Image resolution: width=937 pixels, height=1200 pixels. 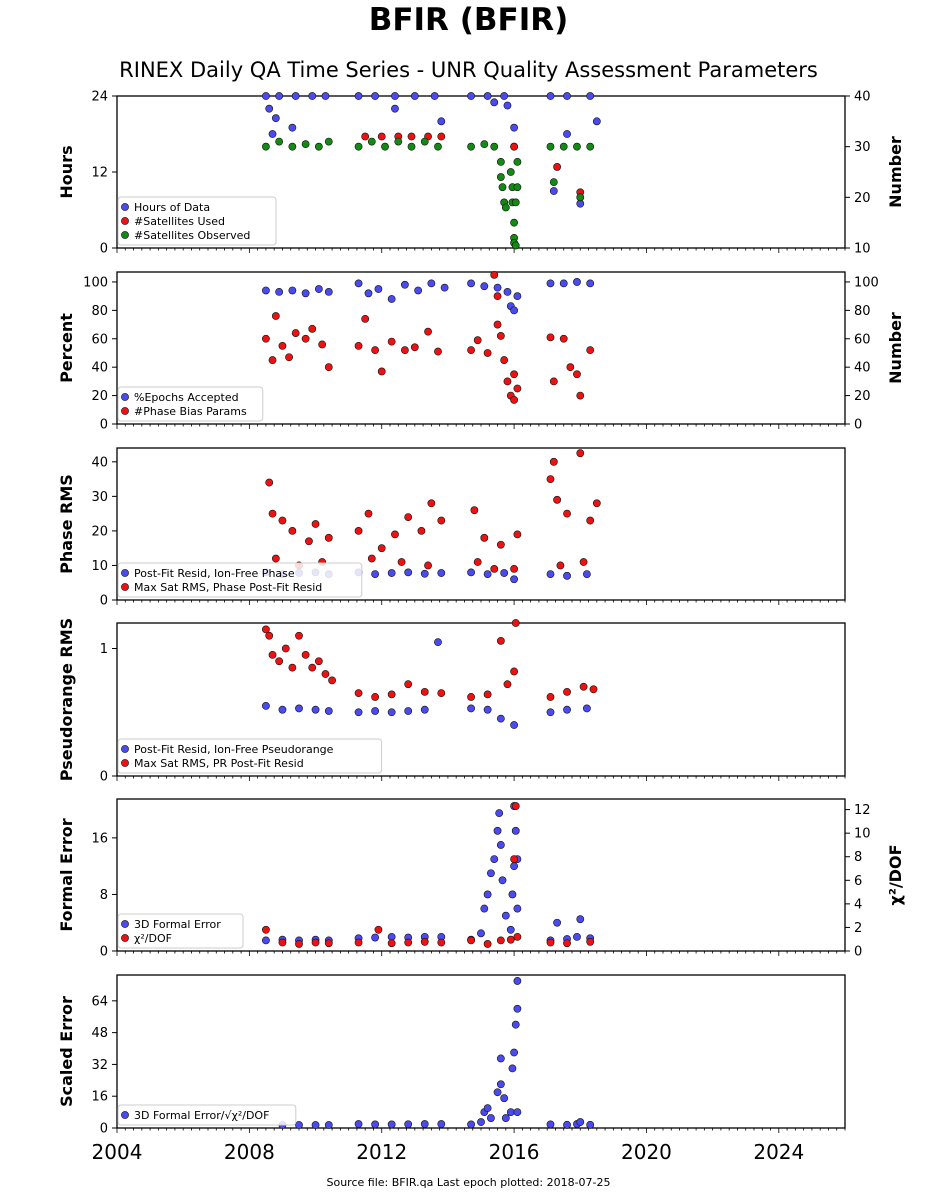 What do you see at coordinates (66, 524) in the screenshot?
I see `y-axis-label-left: Phase RMS` at bounding box center [66, 524].